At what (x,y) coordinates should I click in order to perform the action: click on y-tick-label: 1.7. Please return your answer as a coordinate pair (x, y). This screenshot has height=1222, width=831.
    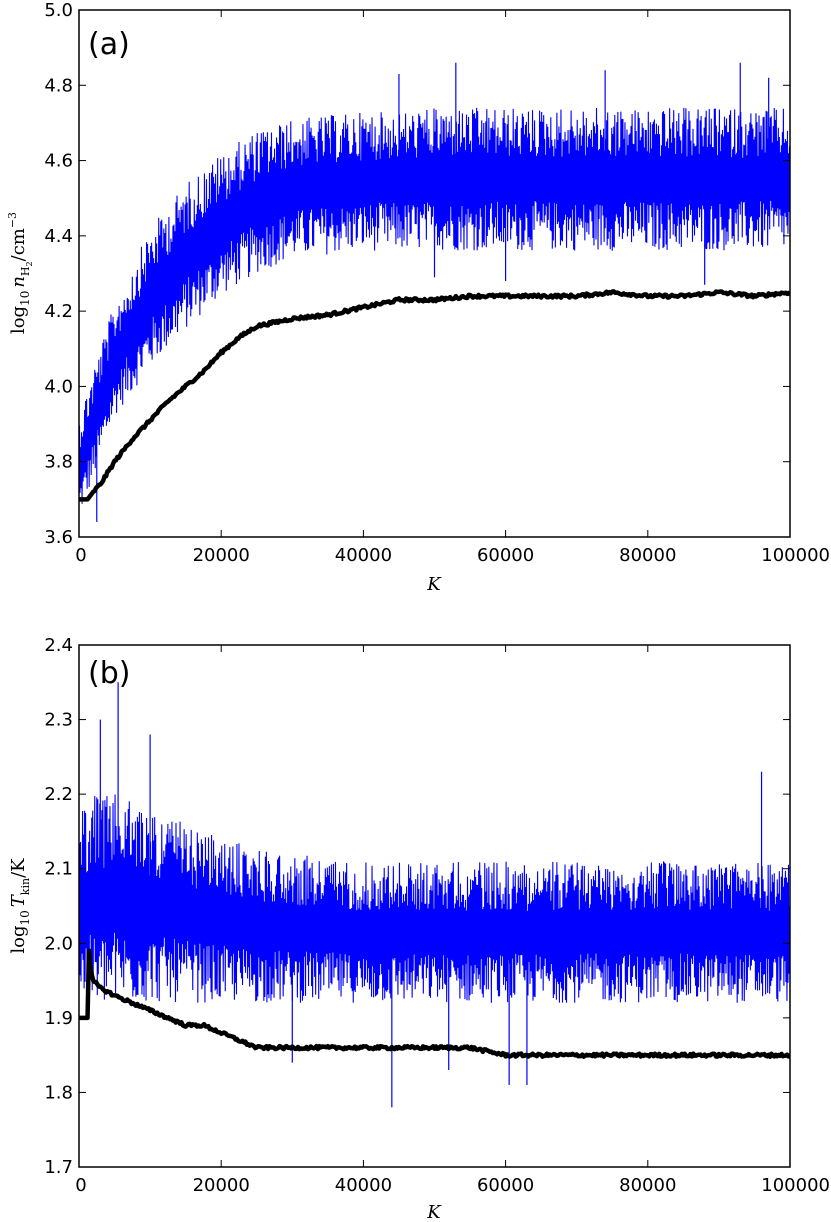
    Looking at the image, I should click on (58, 1167).